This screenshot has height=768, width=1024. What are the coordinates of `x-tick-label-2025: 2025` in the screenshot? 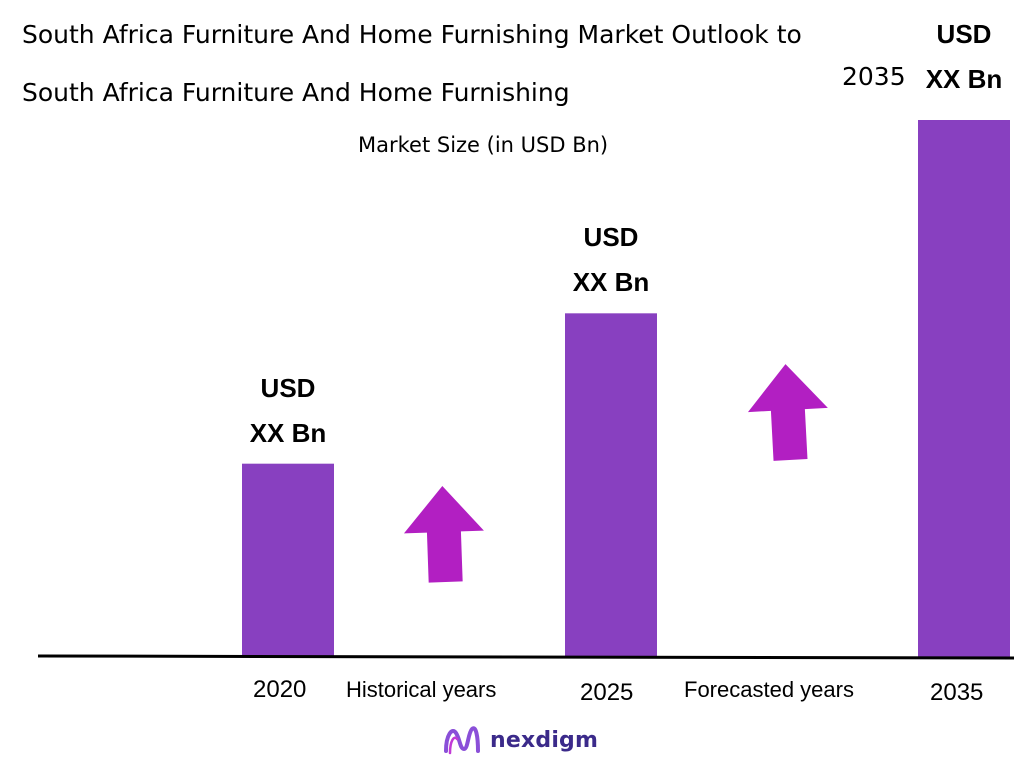 It's located at (607, 692).